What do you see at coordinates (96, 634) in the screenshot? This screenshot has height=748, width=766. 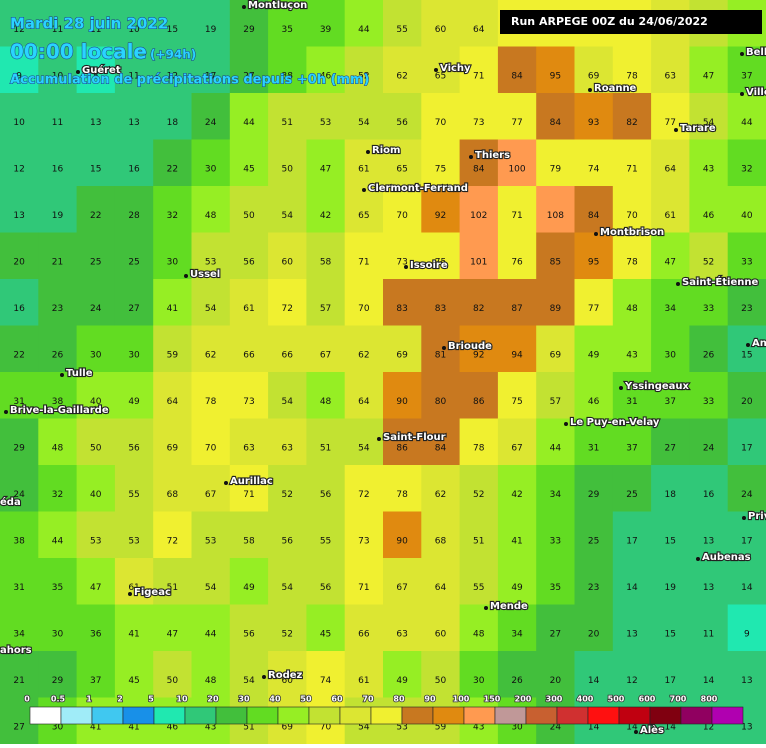 I see `precip-value: 36` at bounding box center [96, 634].